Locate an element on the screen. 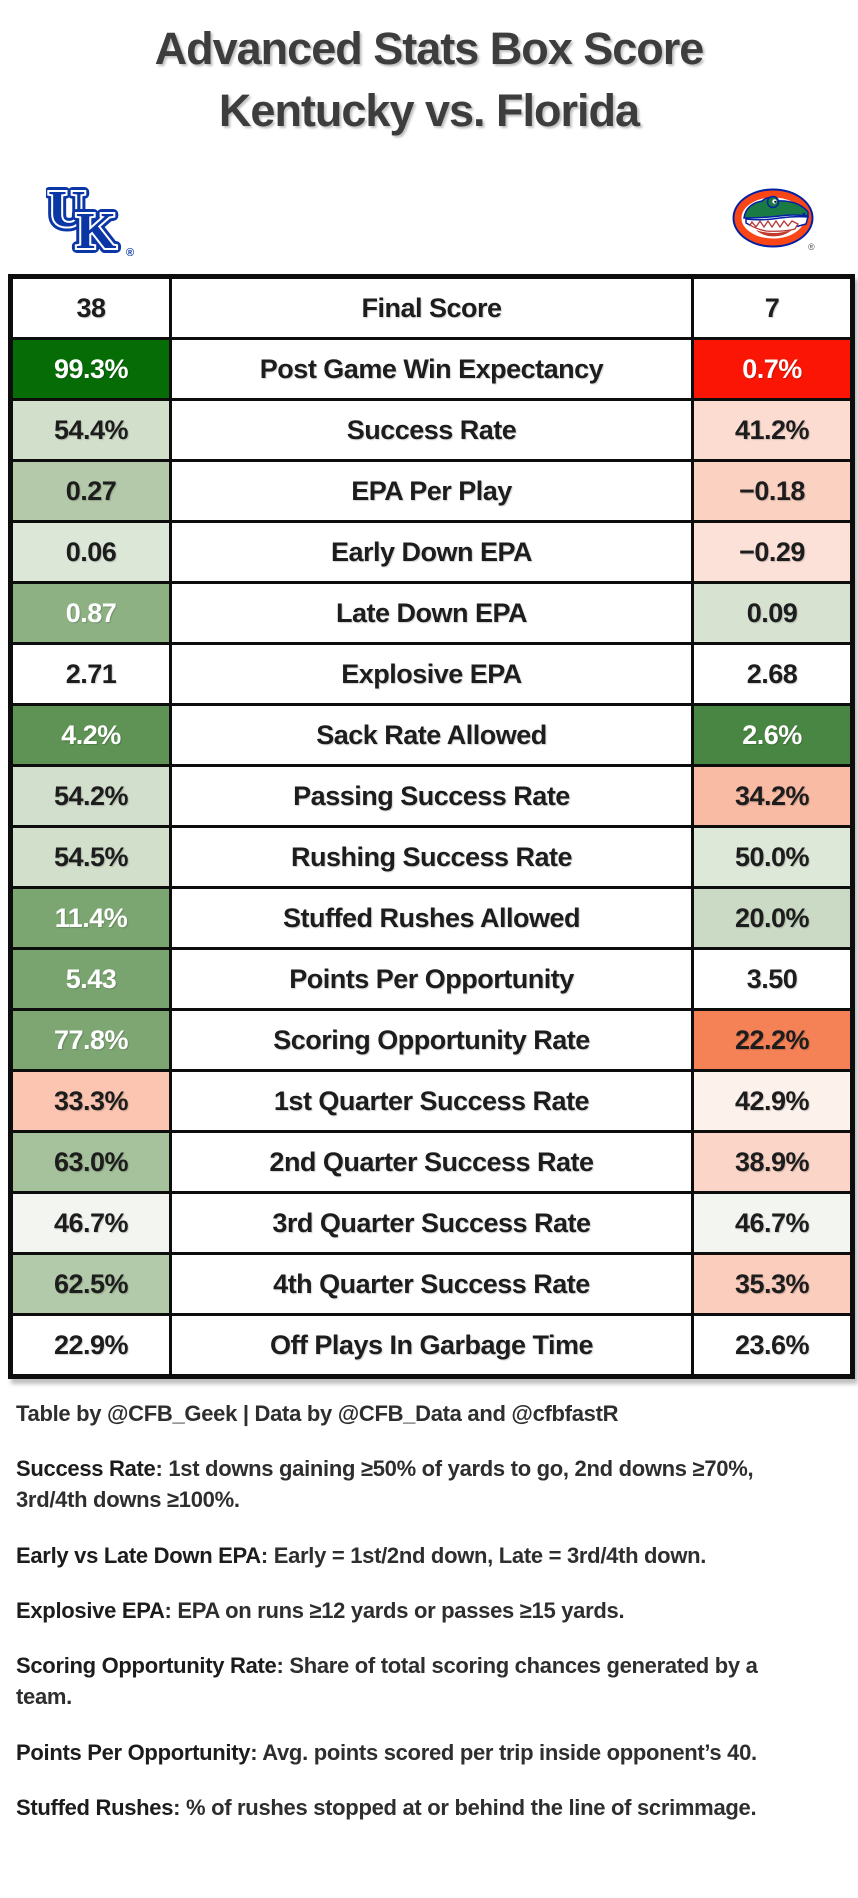 Image resolution: width=858 pixels, height=1898 pixels. kentucky-value-cell: 5.43 is located at coordinates (90, 979).